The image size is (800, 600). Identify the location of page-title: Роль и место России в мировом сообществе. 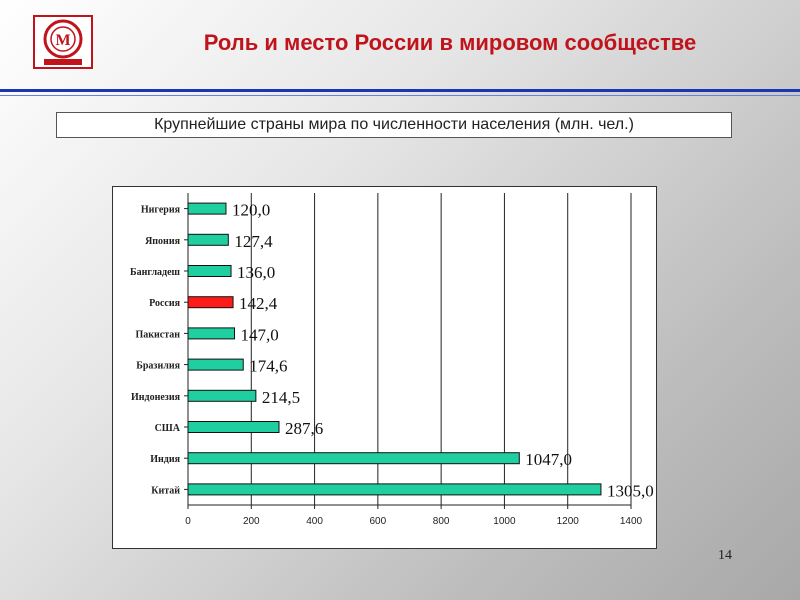
(450, 42).